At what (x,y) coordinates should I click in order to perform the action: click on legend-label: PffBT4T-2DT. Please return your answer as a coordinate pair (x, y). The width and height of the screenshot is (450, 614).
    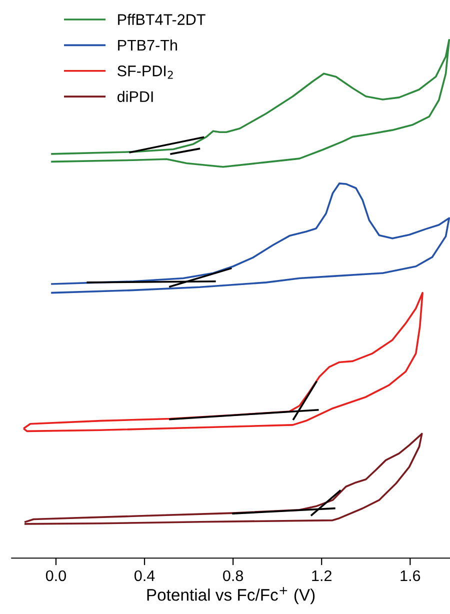
    Looking at the image, I should click on (162, 19).